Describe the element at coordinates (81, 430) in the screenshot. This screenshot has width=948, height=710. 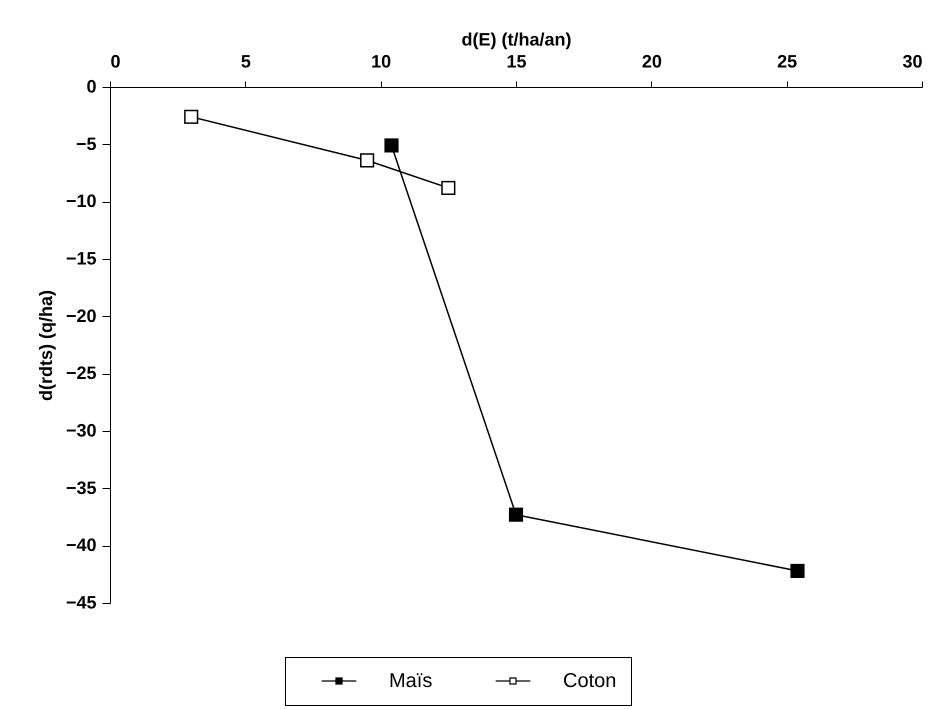
I see `y-tick-label: −30` at that location.